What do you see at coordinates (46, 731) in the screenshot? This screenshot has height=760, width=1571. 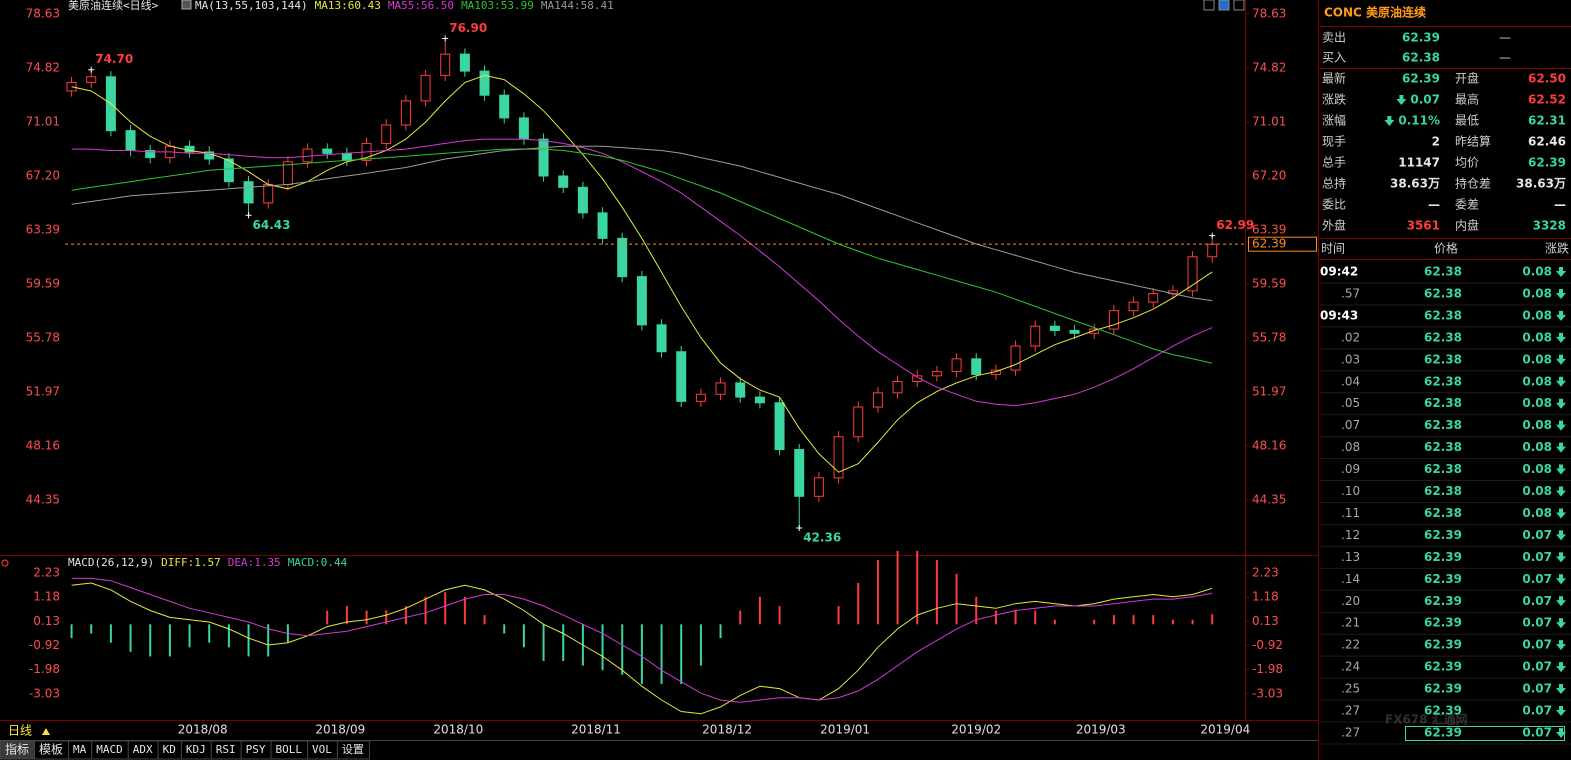 I see `period-arrow` at bounding box center [46, 731].